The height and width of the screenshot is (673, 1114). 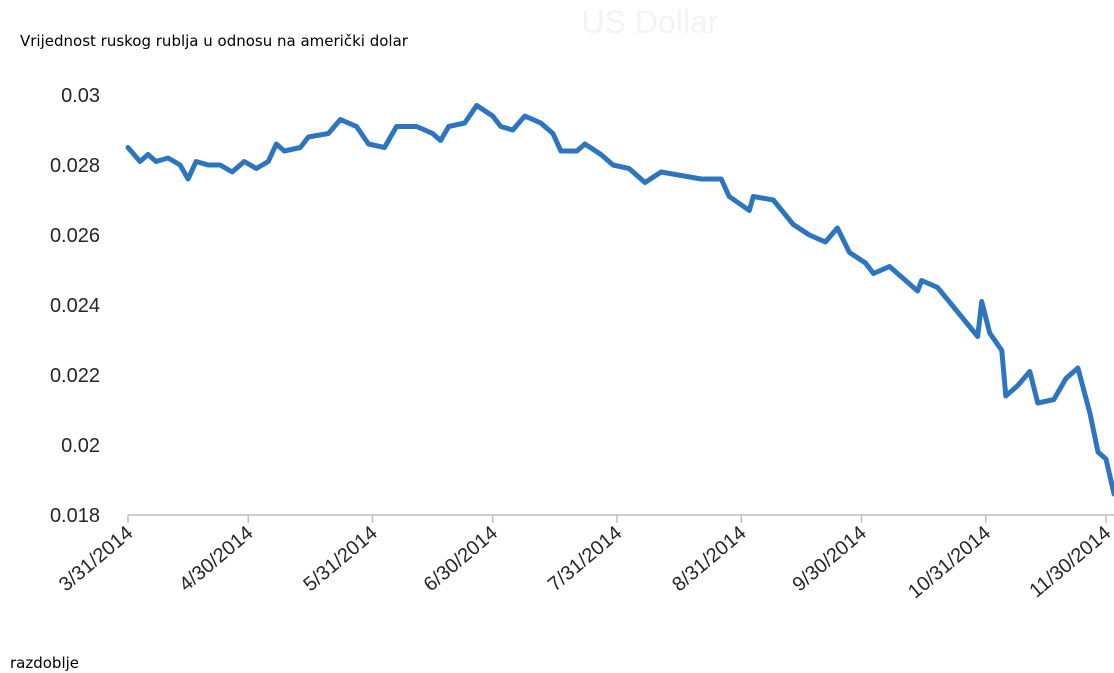 What do you see at coordinates (650, 22) in the screenshot?
I see `chart-title: US Dollar` at bounding box center [650, 22].